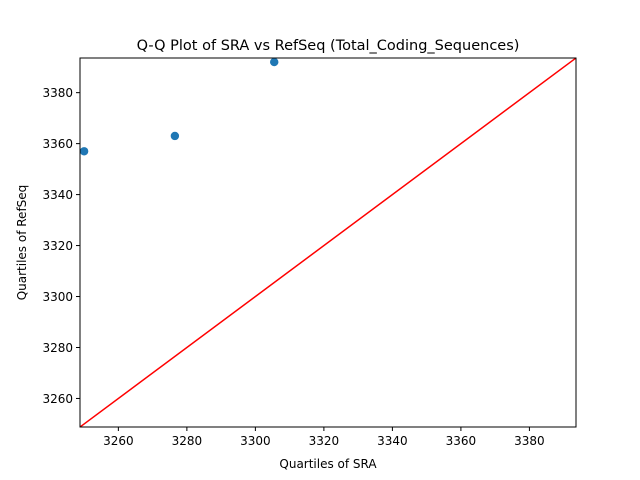  I want to click on x-axis: 3260 3280 3300 3320 3340 3360 3380, so click(324, 437).